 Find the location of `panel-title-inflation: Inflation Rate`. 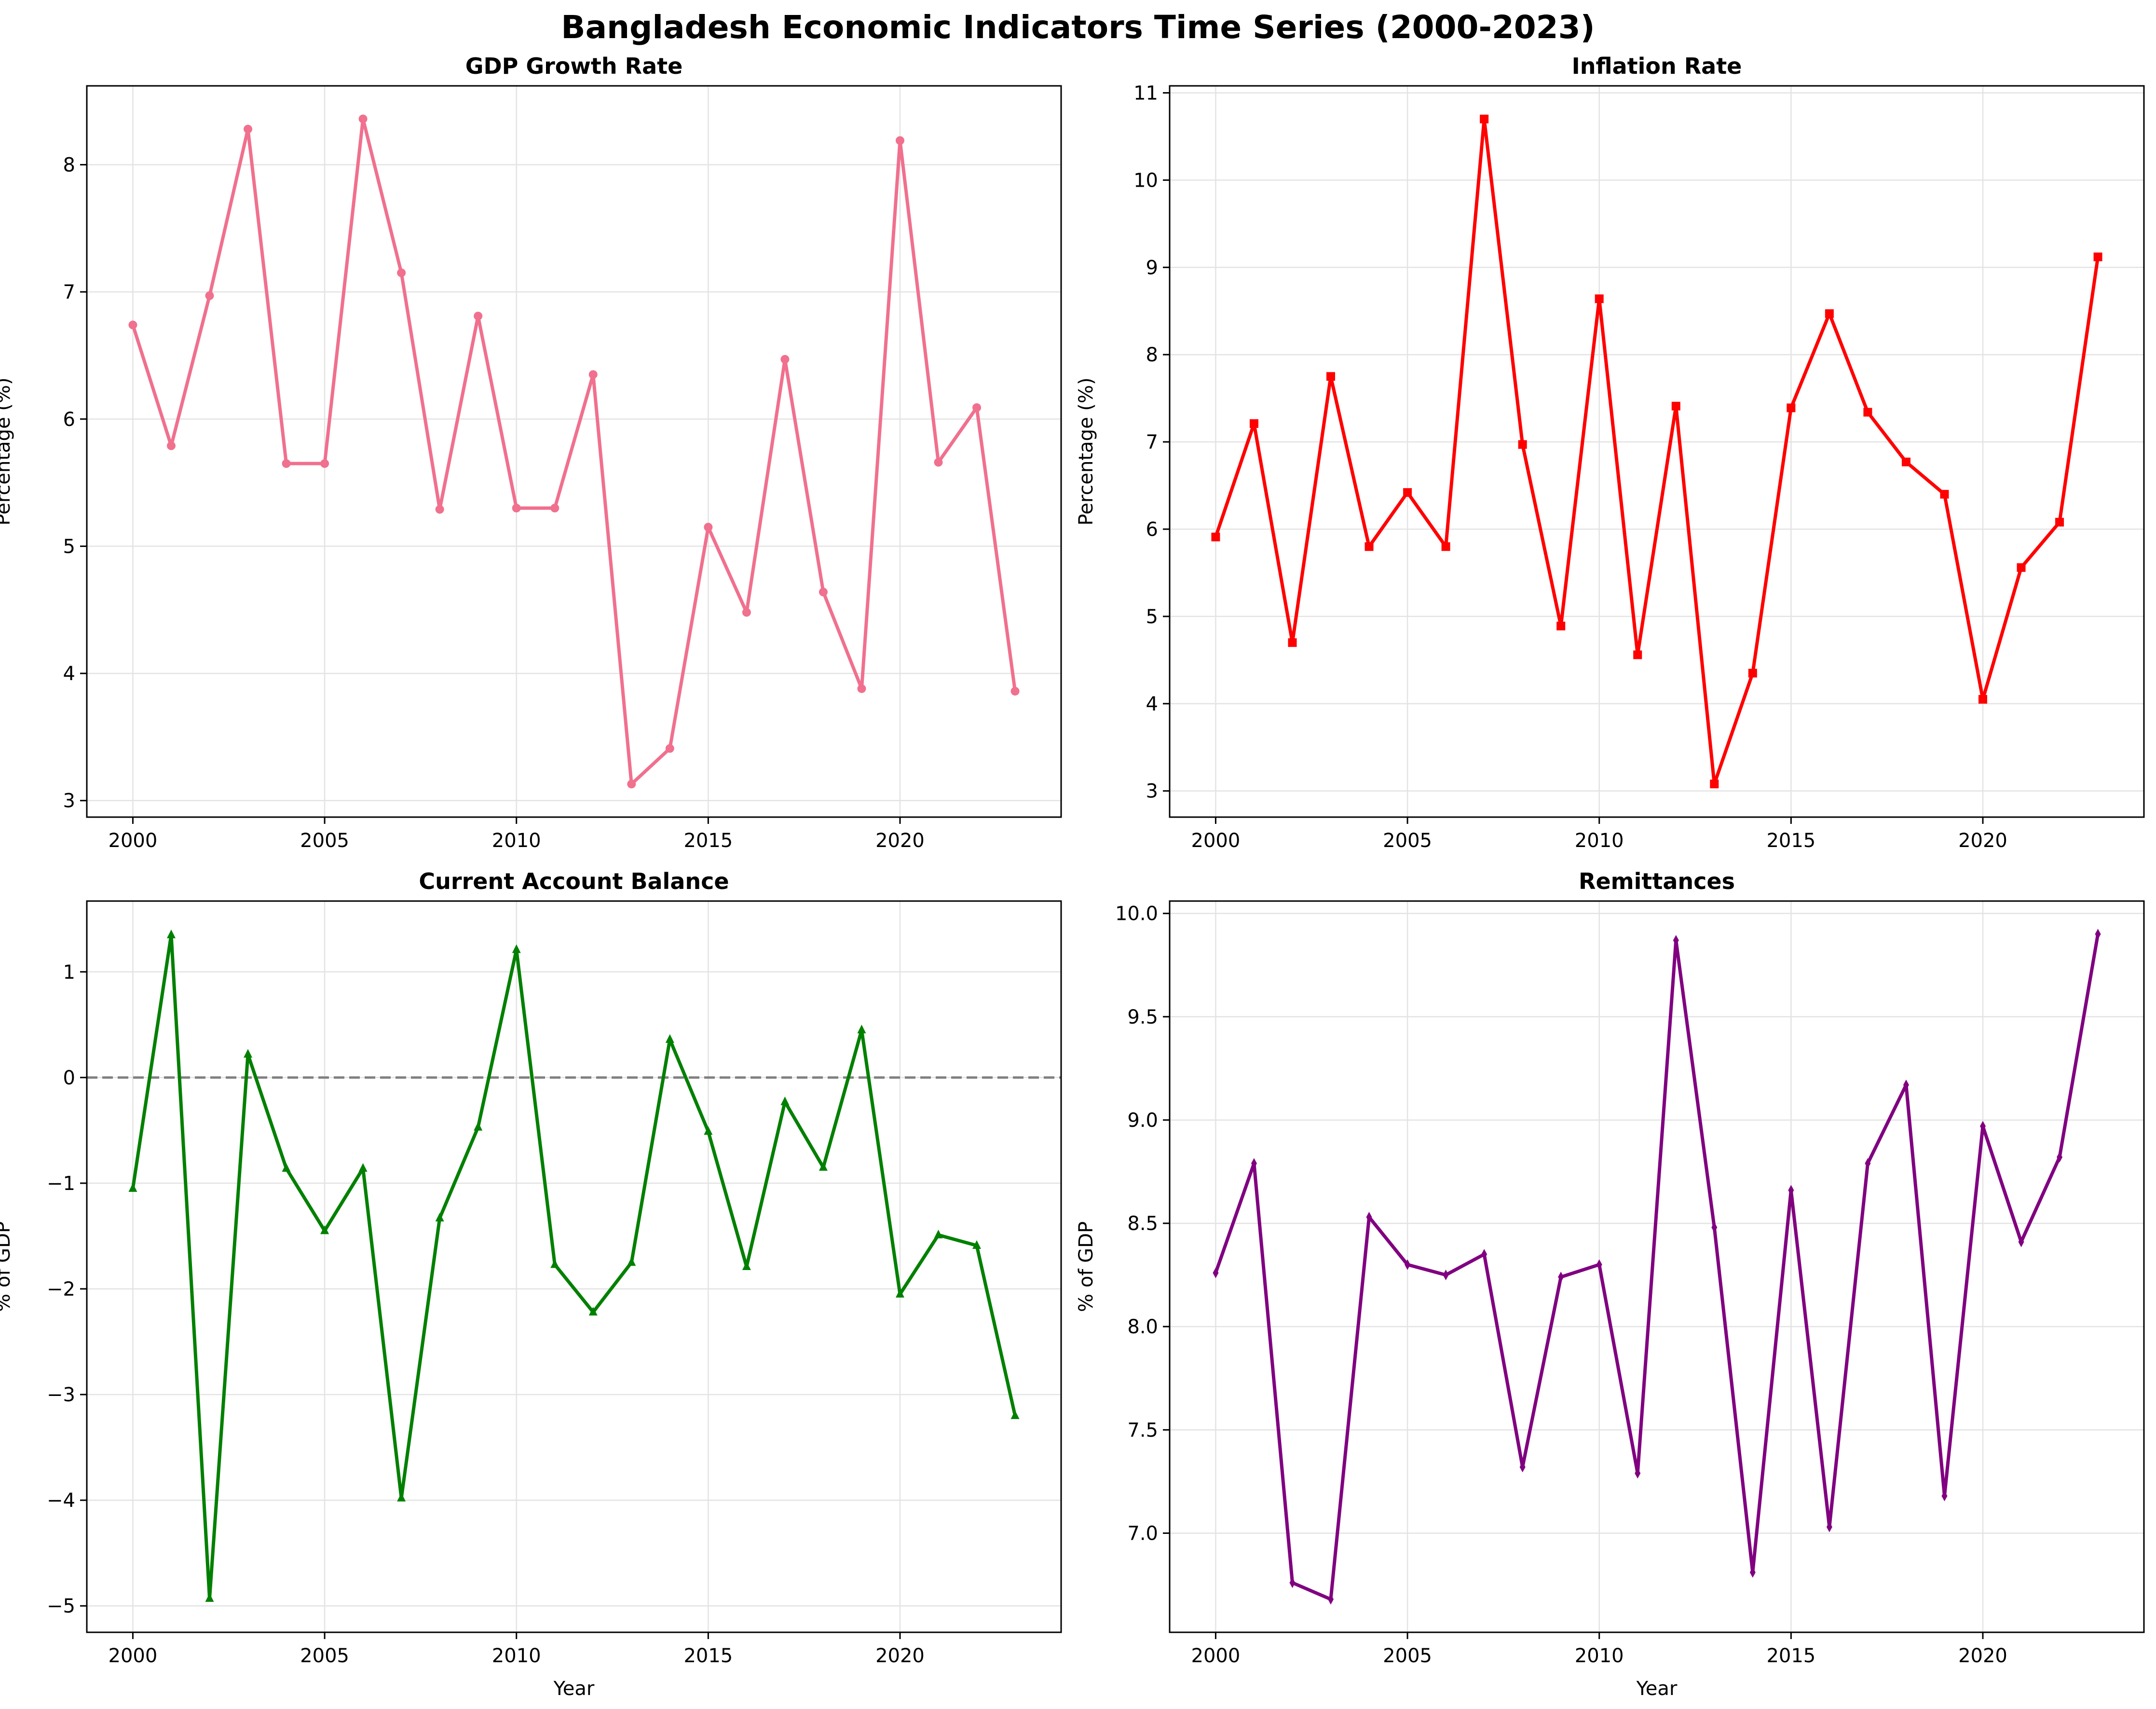

panel-title-inflation: Inflation Rate is located at coordinates (1656, 66).